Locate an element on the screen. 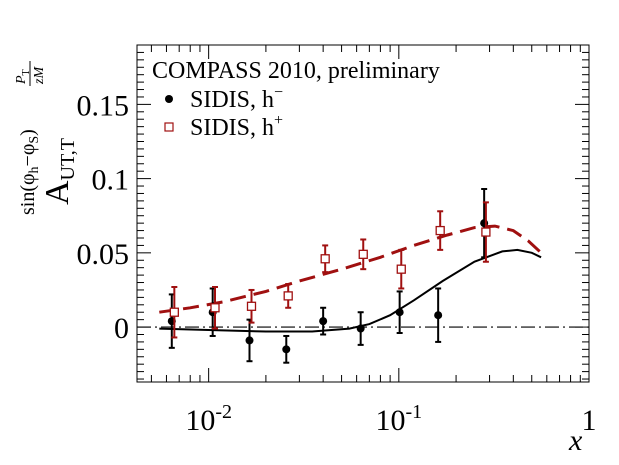  legend-label-h-minus: SIDIS, h− is located at coordinates (236, 98).